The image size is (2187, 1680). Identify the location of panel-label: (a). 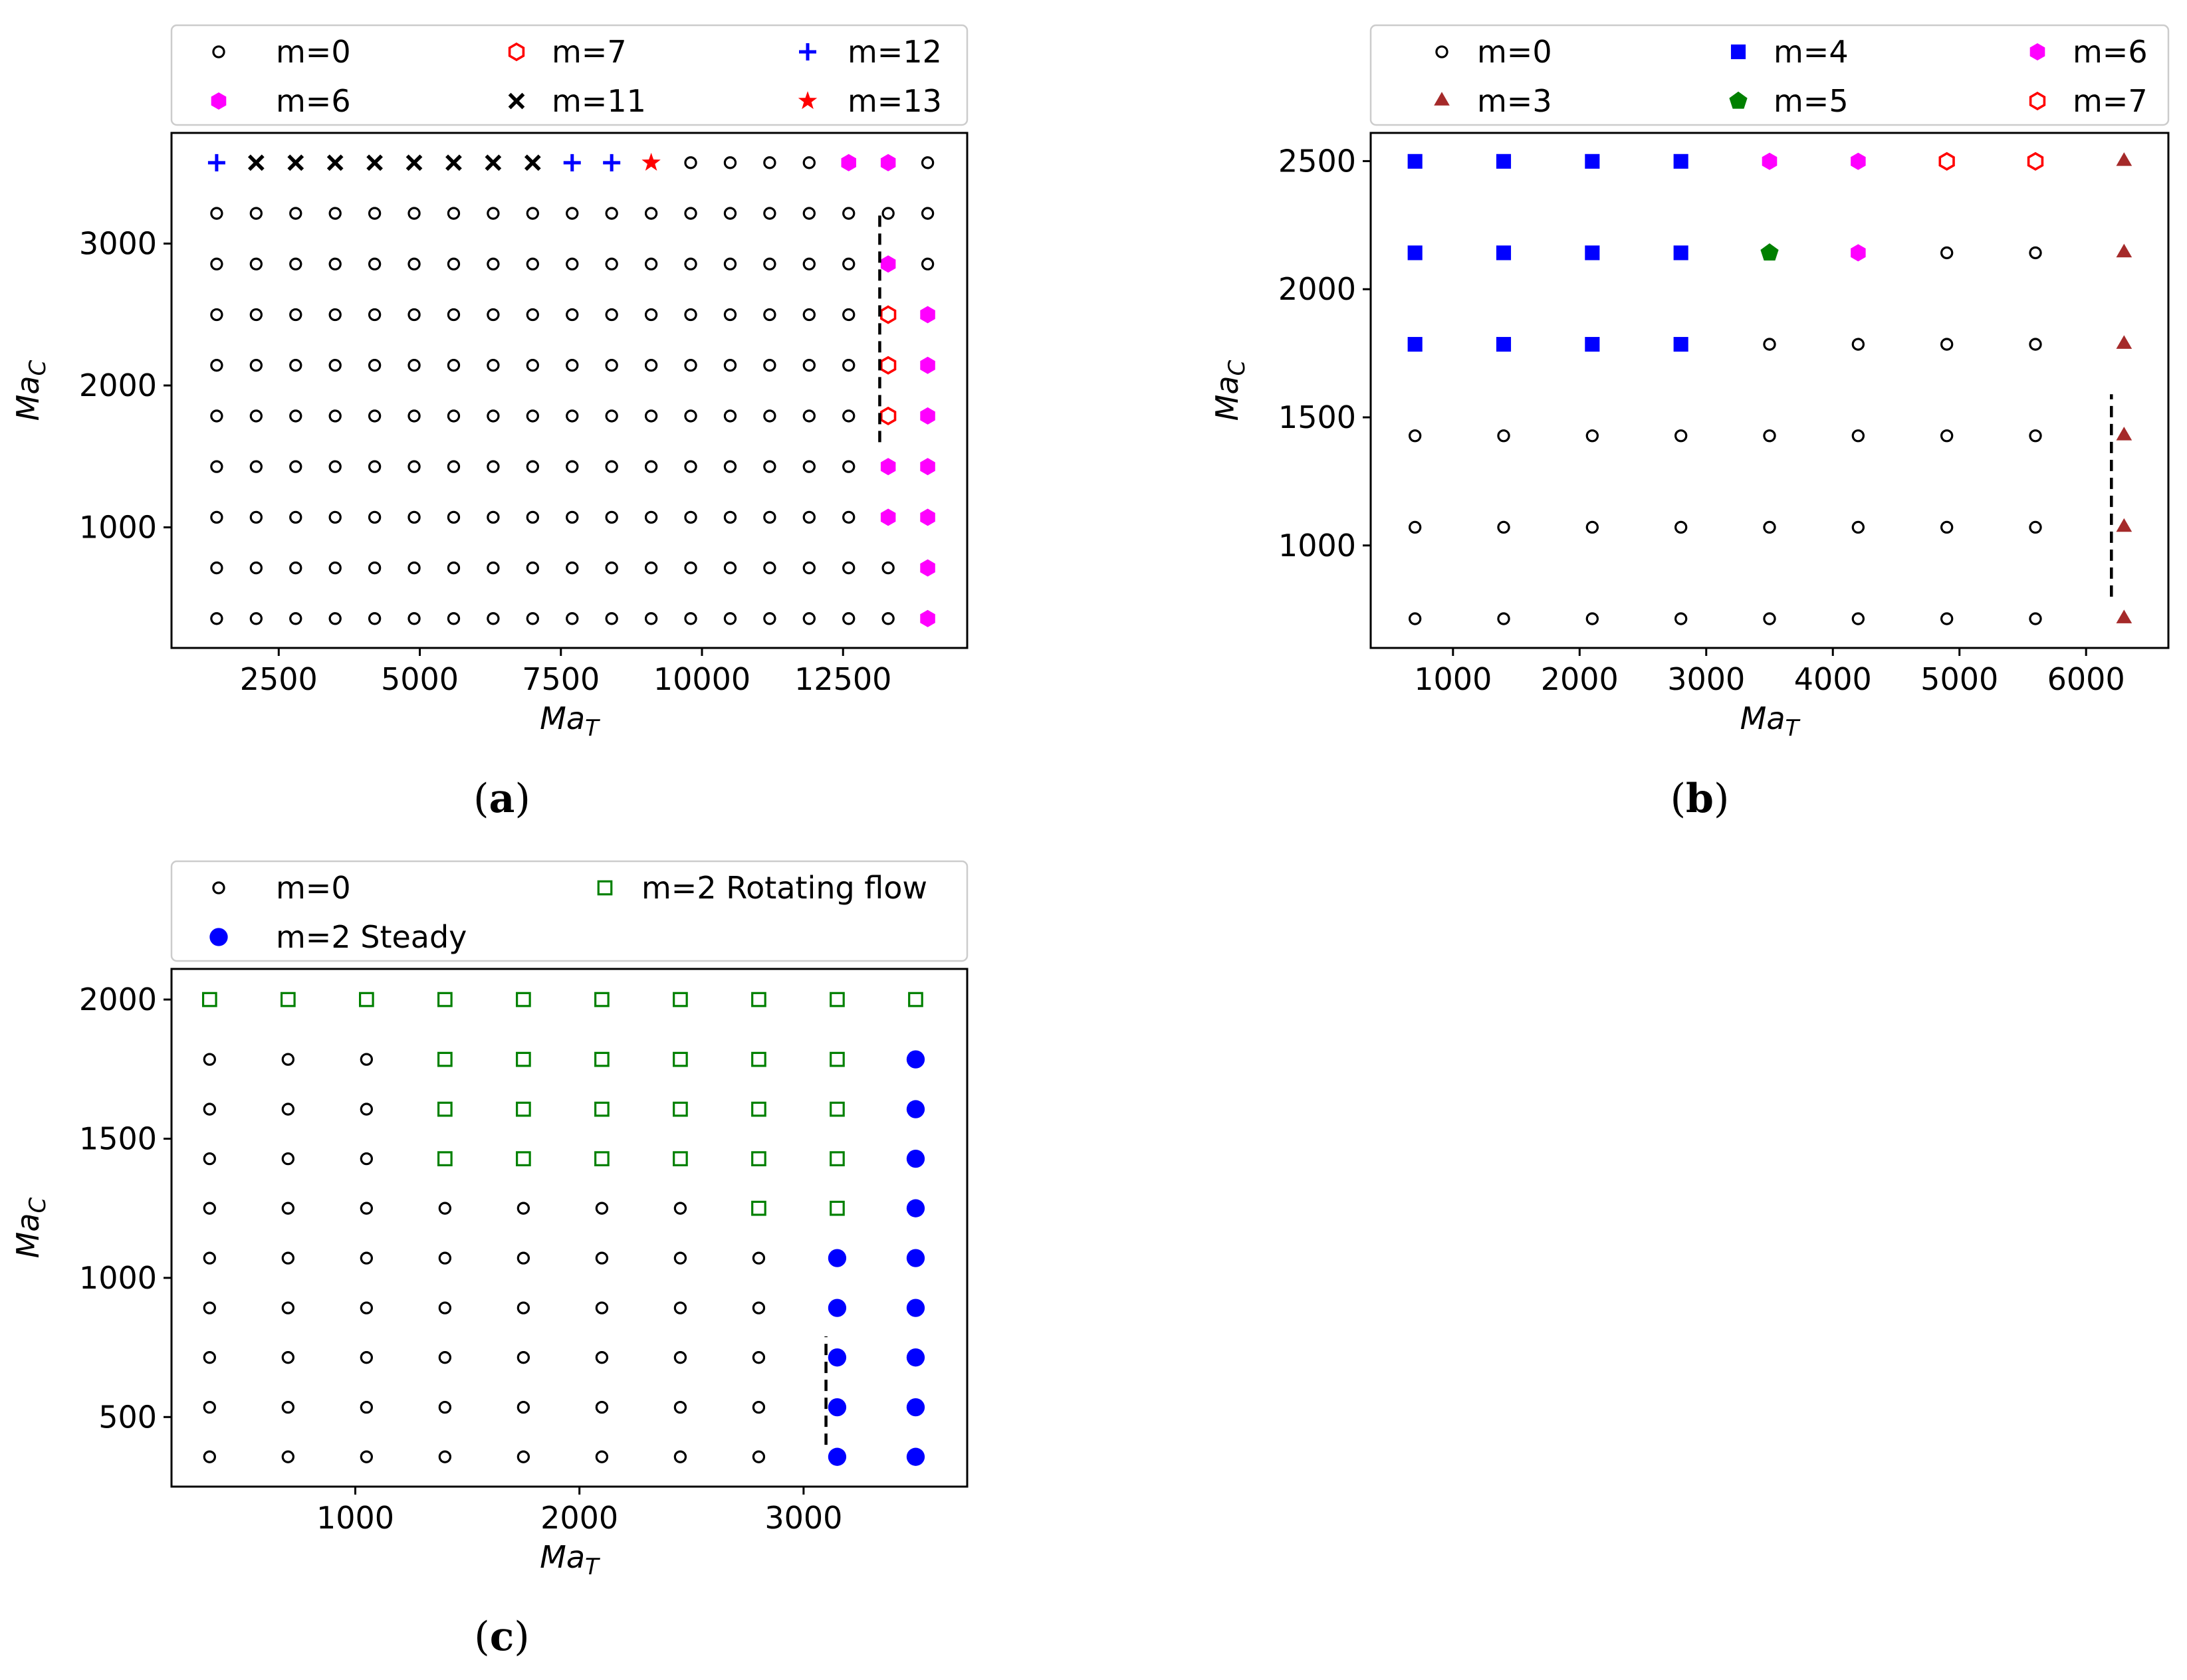
(501, 799).